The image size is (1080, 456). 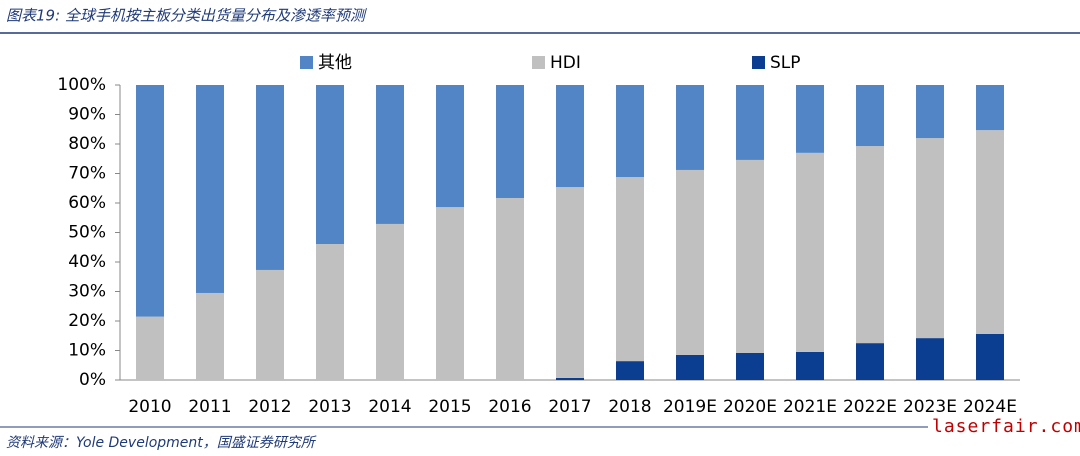 What do you see at coordinates (329, 407) in the screenshot?
I see `x-tick-label: 2013` at bounding box center [329, 407].